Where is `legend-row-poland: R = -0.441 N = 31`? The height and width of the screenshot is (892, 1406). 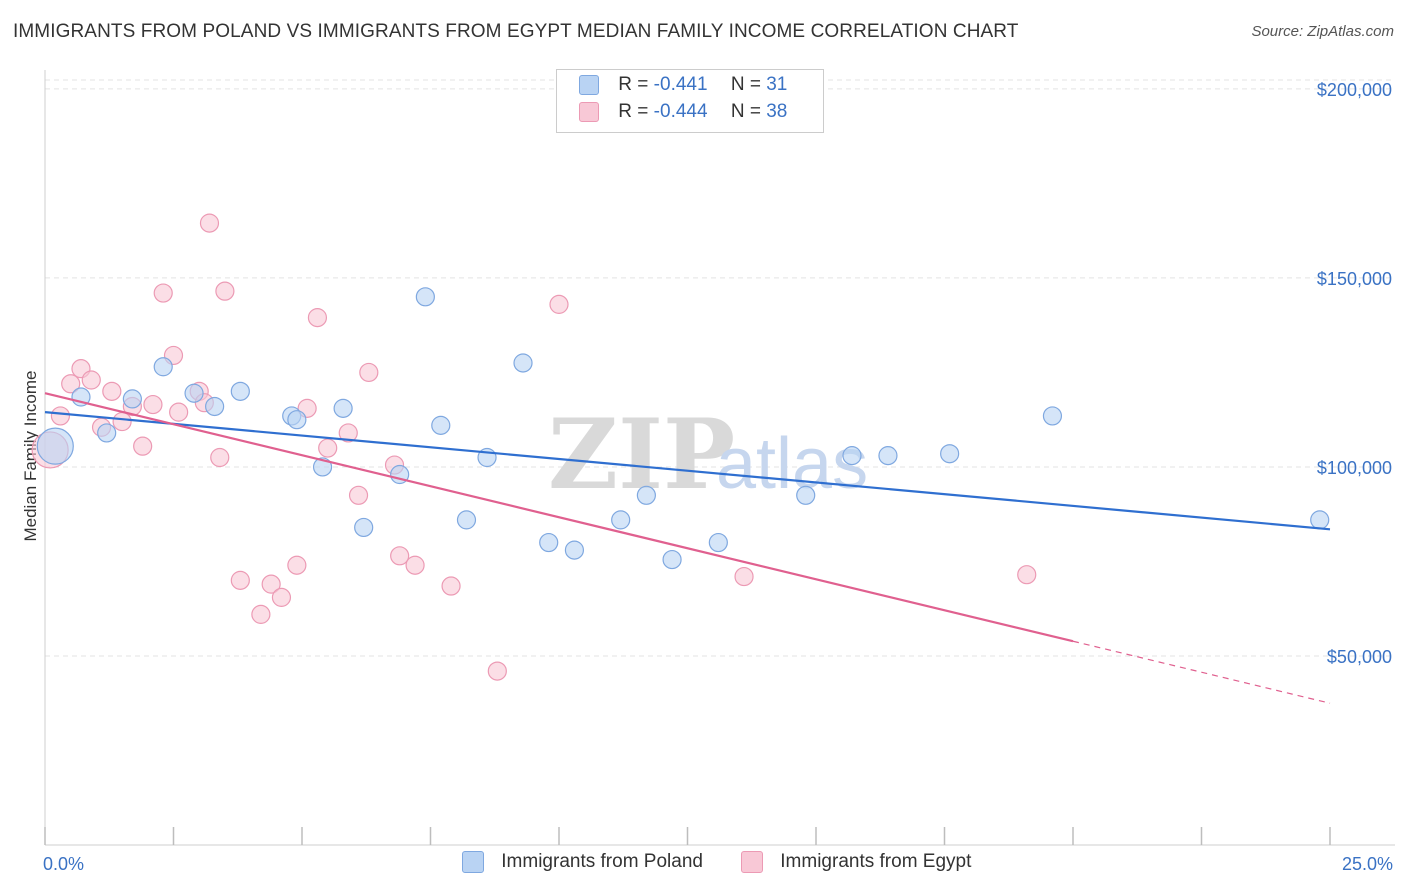
legend-row-poland: R = -0.441 N = 31 is located at coordinates (683, 87).